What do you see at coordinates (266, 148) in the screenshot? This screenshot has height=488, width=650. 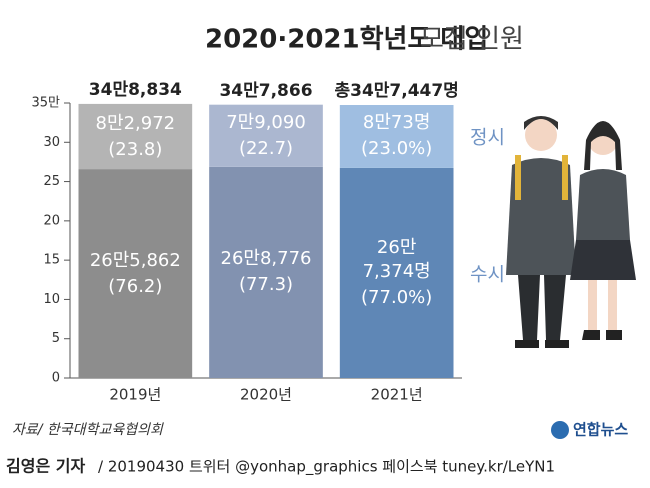 I see `share-label: (22.7)` at bounding box center [266, 148].